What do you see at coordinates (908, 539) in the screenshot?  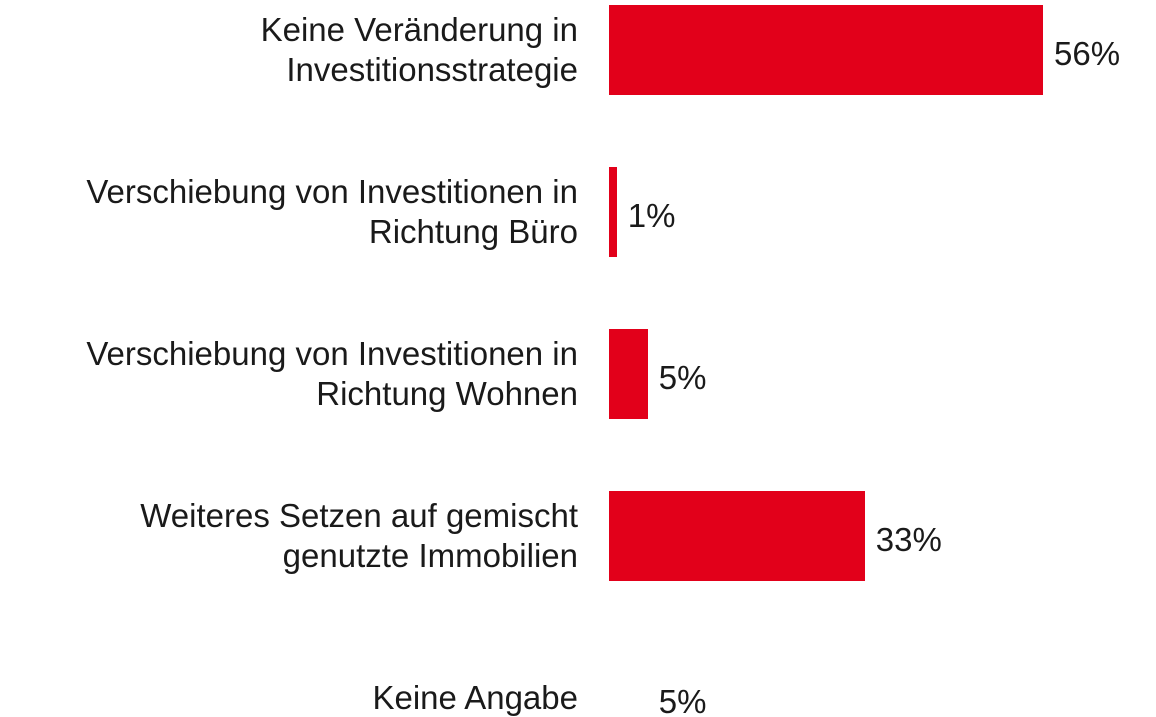 I see `value-label: 33%` at bounding box center [908, 539].